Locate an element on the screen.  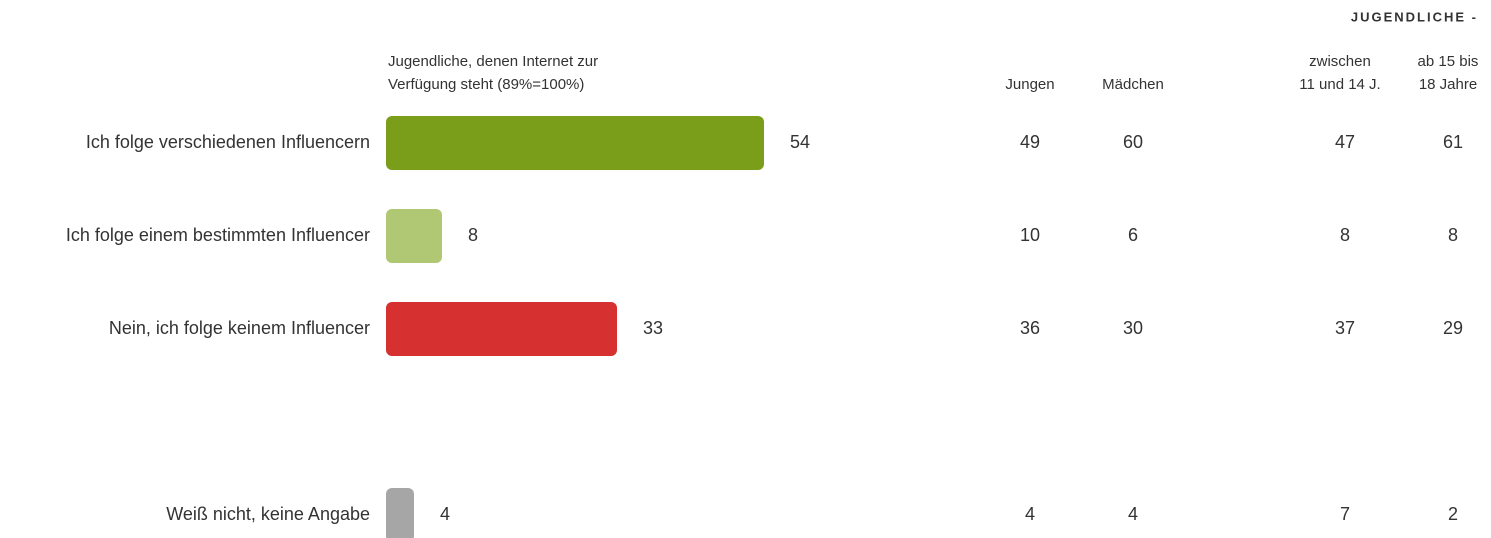
category-label: Ich folge einem bestimmten Influencer is located at coordinates (218, 235).